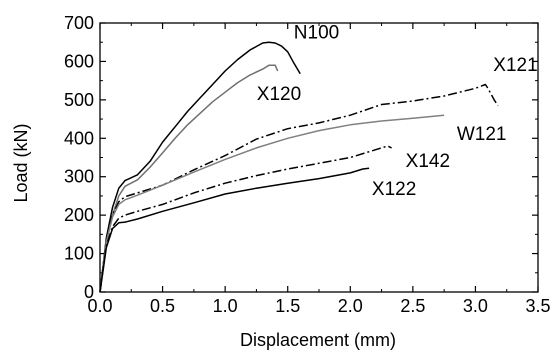  What do you see at coordinates (482, 134) in the screenshot?
I see `series-label-w121: W121` at bounding box center [482, 134].